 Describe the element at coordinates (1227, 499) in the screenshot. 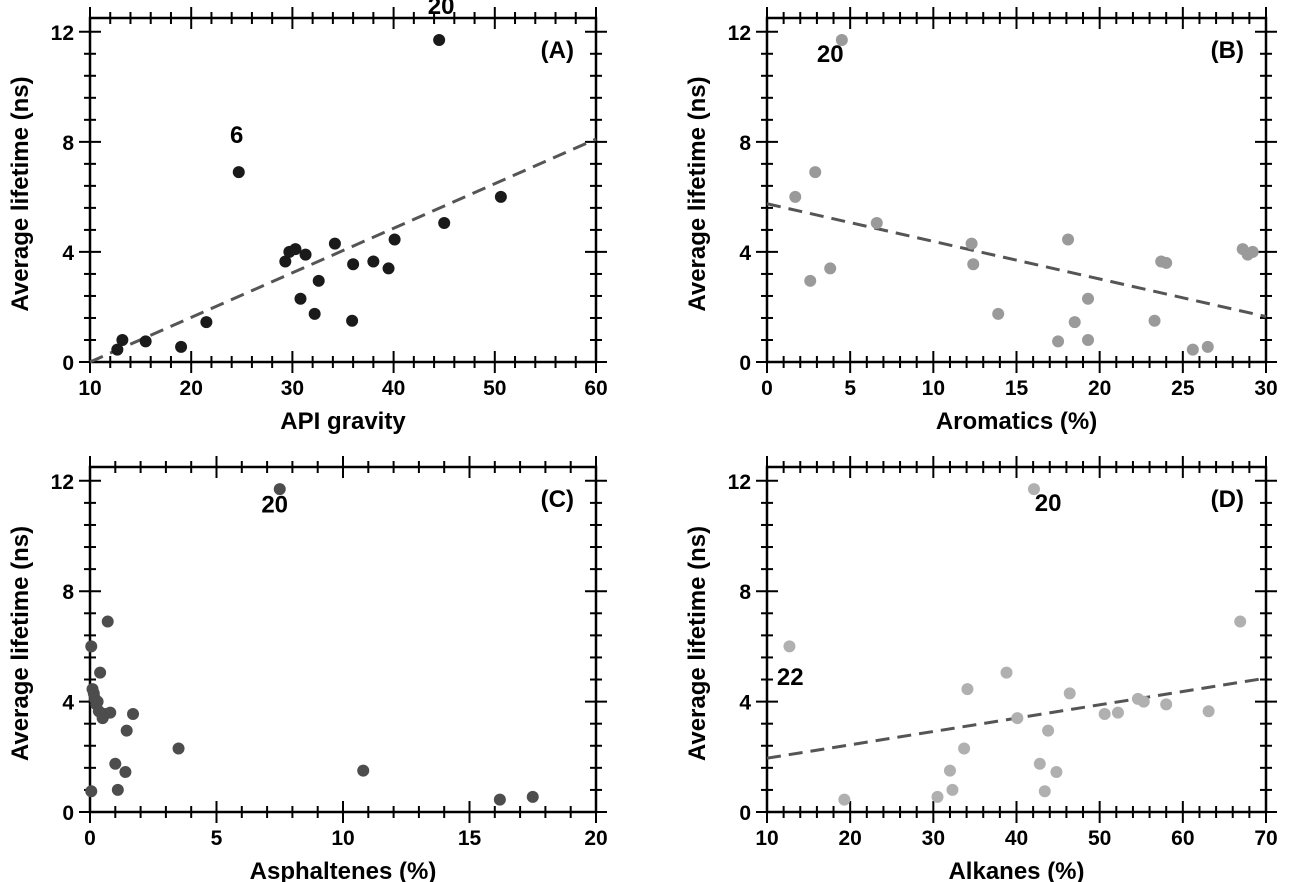

I see `panel-label: (D)` at that location.